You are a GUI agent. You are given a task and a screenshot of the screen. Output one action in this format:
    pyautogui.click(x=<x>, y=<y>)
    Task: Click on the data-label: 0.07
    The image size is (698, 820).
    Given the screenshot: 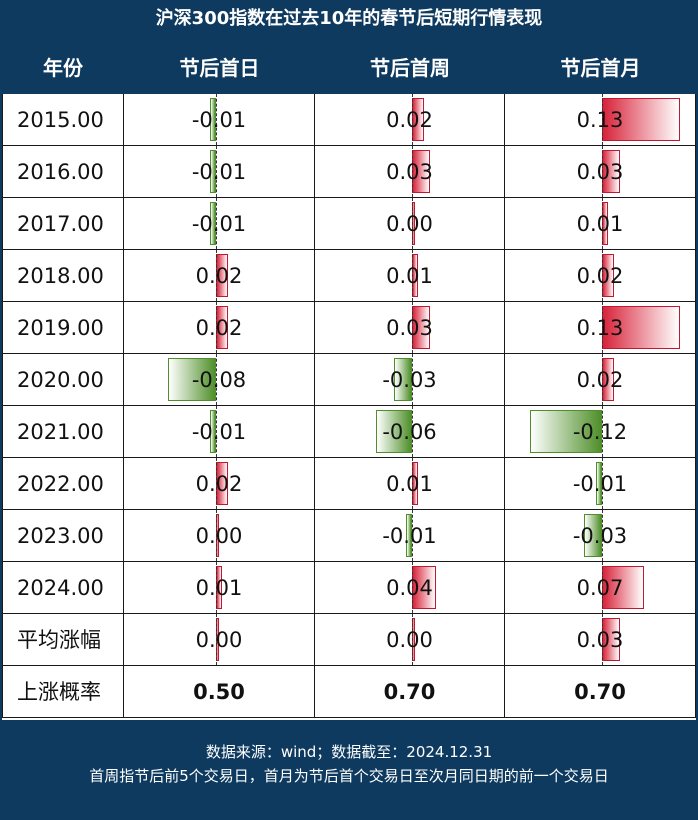 What is the action you would take?
    pyautogui.click(x=600, y=588)
    